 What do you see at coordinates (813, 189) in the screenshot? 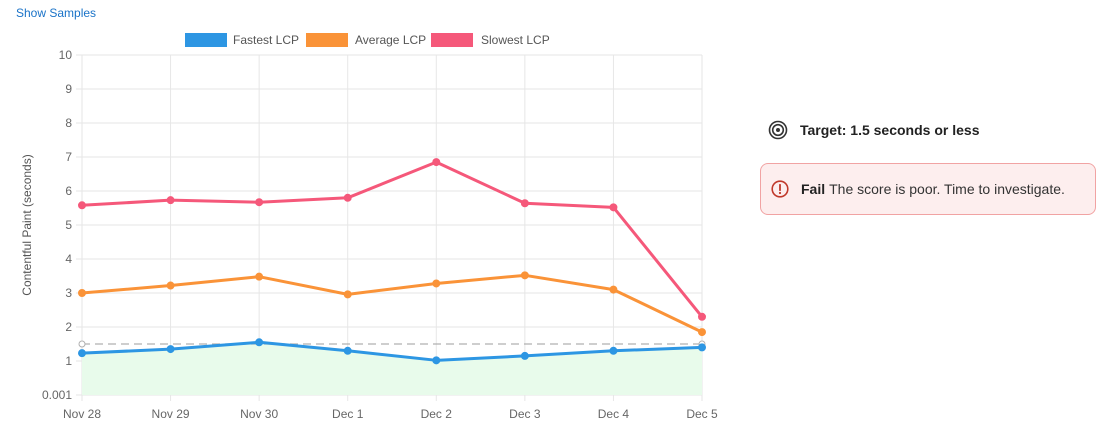
I see `result-status: Fail` at bounding box center [813, 189].